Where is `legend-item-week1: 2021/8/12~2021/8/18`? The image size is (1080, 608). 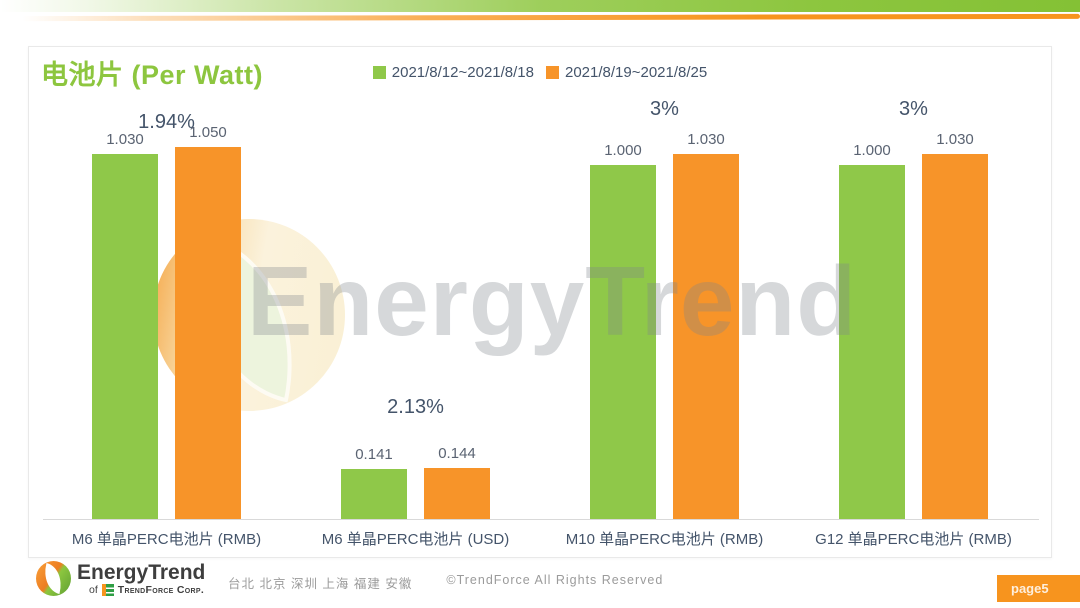
legend-item-week1: 2021/8/12~2021/8/18 is located at coordinates (453, 72).